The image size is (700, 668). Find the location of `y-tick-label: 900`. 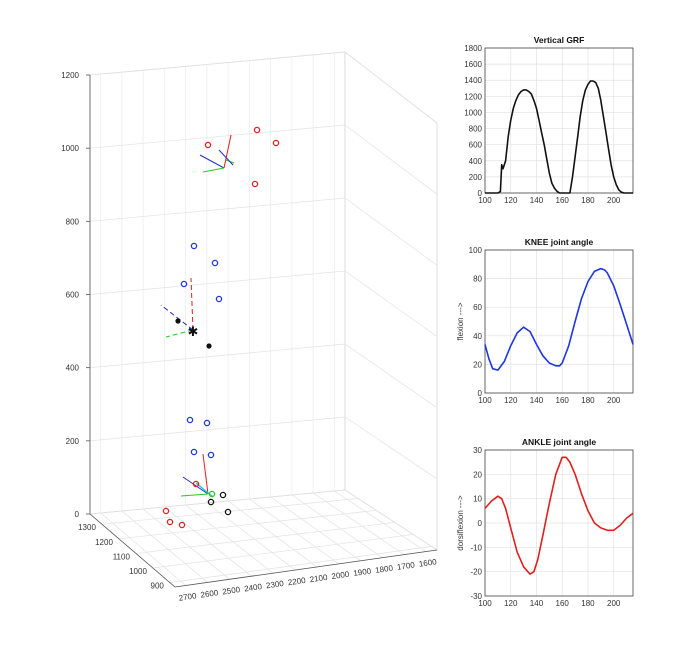

y-tick-label: 900 is located at coordinates (158, 586).